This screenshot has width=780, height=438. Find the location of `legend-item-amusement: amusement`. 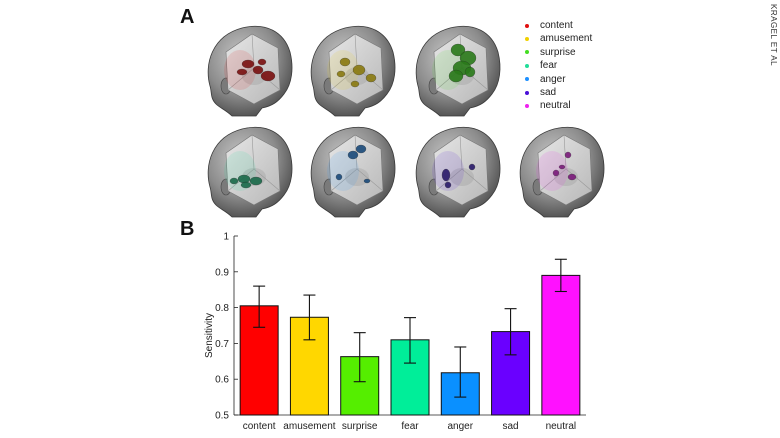

legend-item-amusement: amusement is located at coordinates (558, 38).